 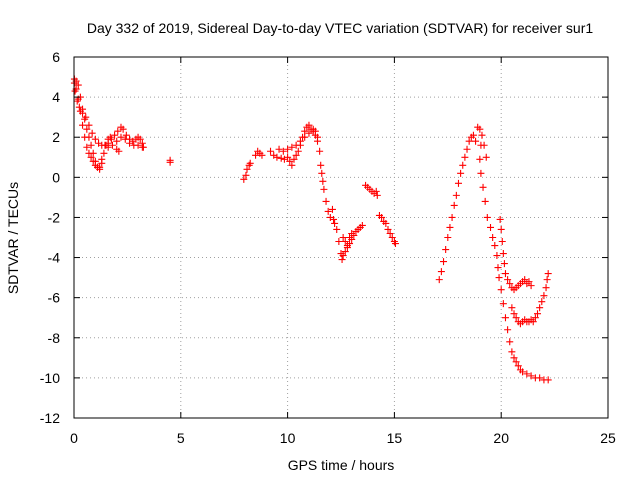 I want to click on y-tick-label: 6, so click(x=56, y=57).